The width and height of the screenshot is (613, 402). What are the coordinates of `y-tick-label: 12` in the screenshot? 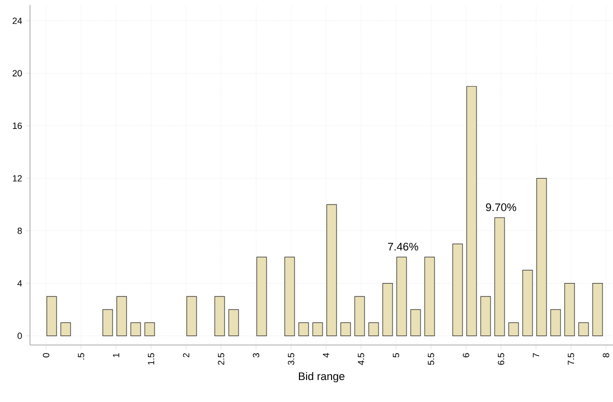 It's located at (17, 178).